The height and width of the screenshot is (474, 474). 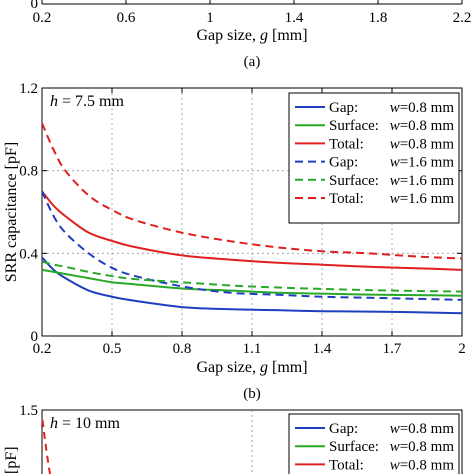 What do you see at coordinates (85, 423) in the screenshot?
I see `panel-c-annotation: h = 10 mm` at bounding box center [85, 423].